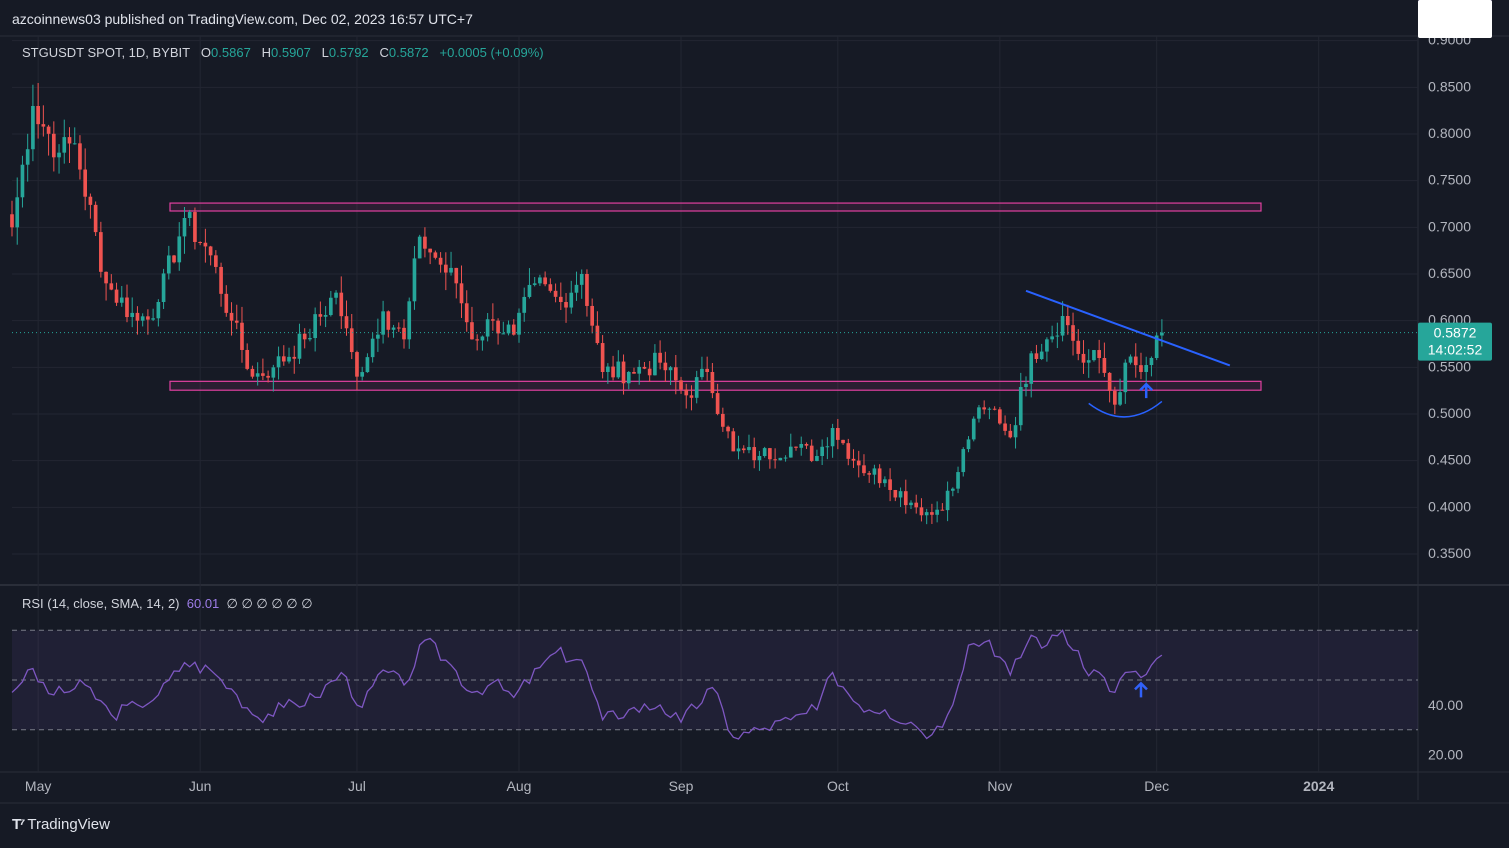 The image size is (1509, 848). I want to click on support-zone, so click(715, 385).